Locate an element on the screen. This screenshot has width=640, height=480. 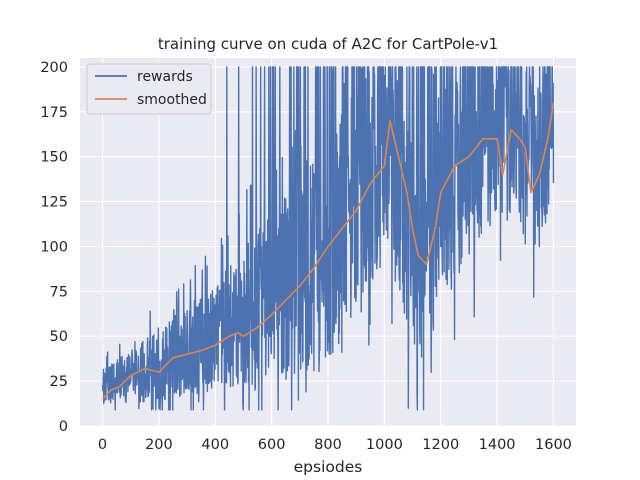
x-tick-label: 1200 is located at coordinates (440, 445).